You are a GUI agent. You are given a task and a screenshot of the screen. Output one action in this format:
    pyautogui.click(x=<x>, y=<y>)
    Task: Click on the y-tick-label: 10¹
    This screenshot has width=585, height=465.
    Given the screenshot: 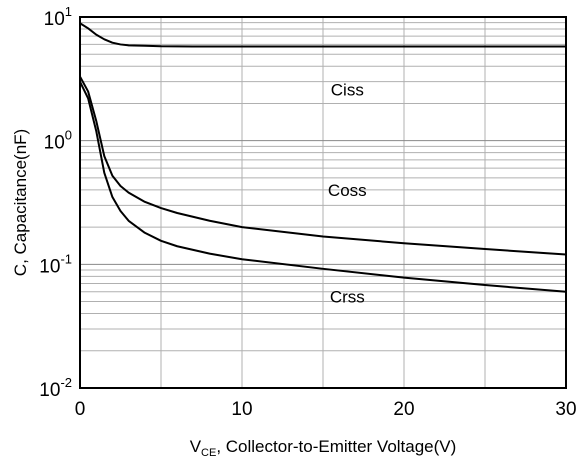 What is the action you would take?
    pyautogui.click(x=58, y=17)
    